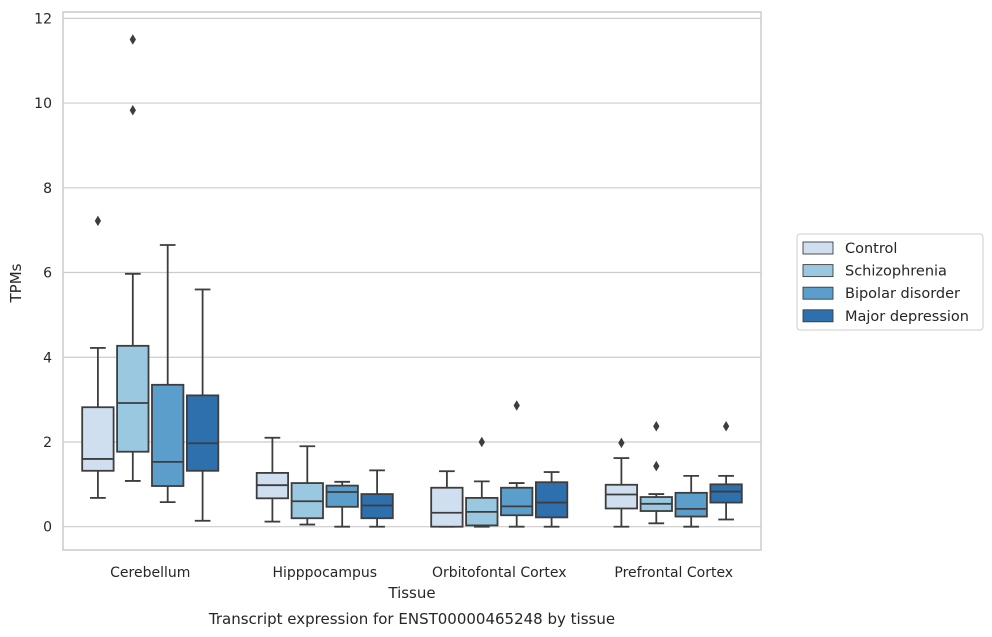  I want to click on legend-frame, so click(890, 282).